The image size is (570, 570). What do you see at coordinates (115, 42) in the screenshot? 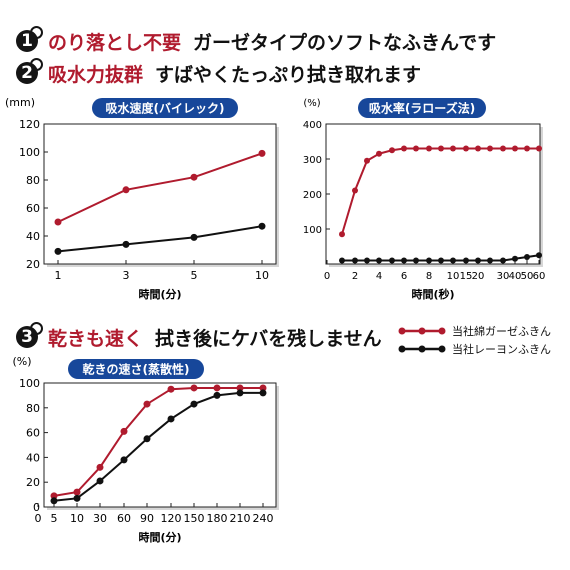
I see `feature-headline: のり落とし不要` at bounding box center [115, 42].